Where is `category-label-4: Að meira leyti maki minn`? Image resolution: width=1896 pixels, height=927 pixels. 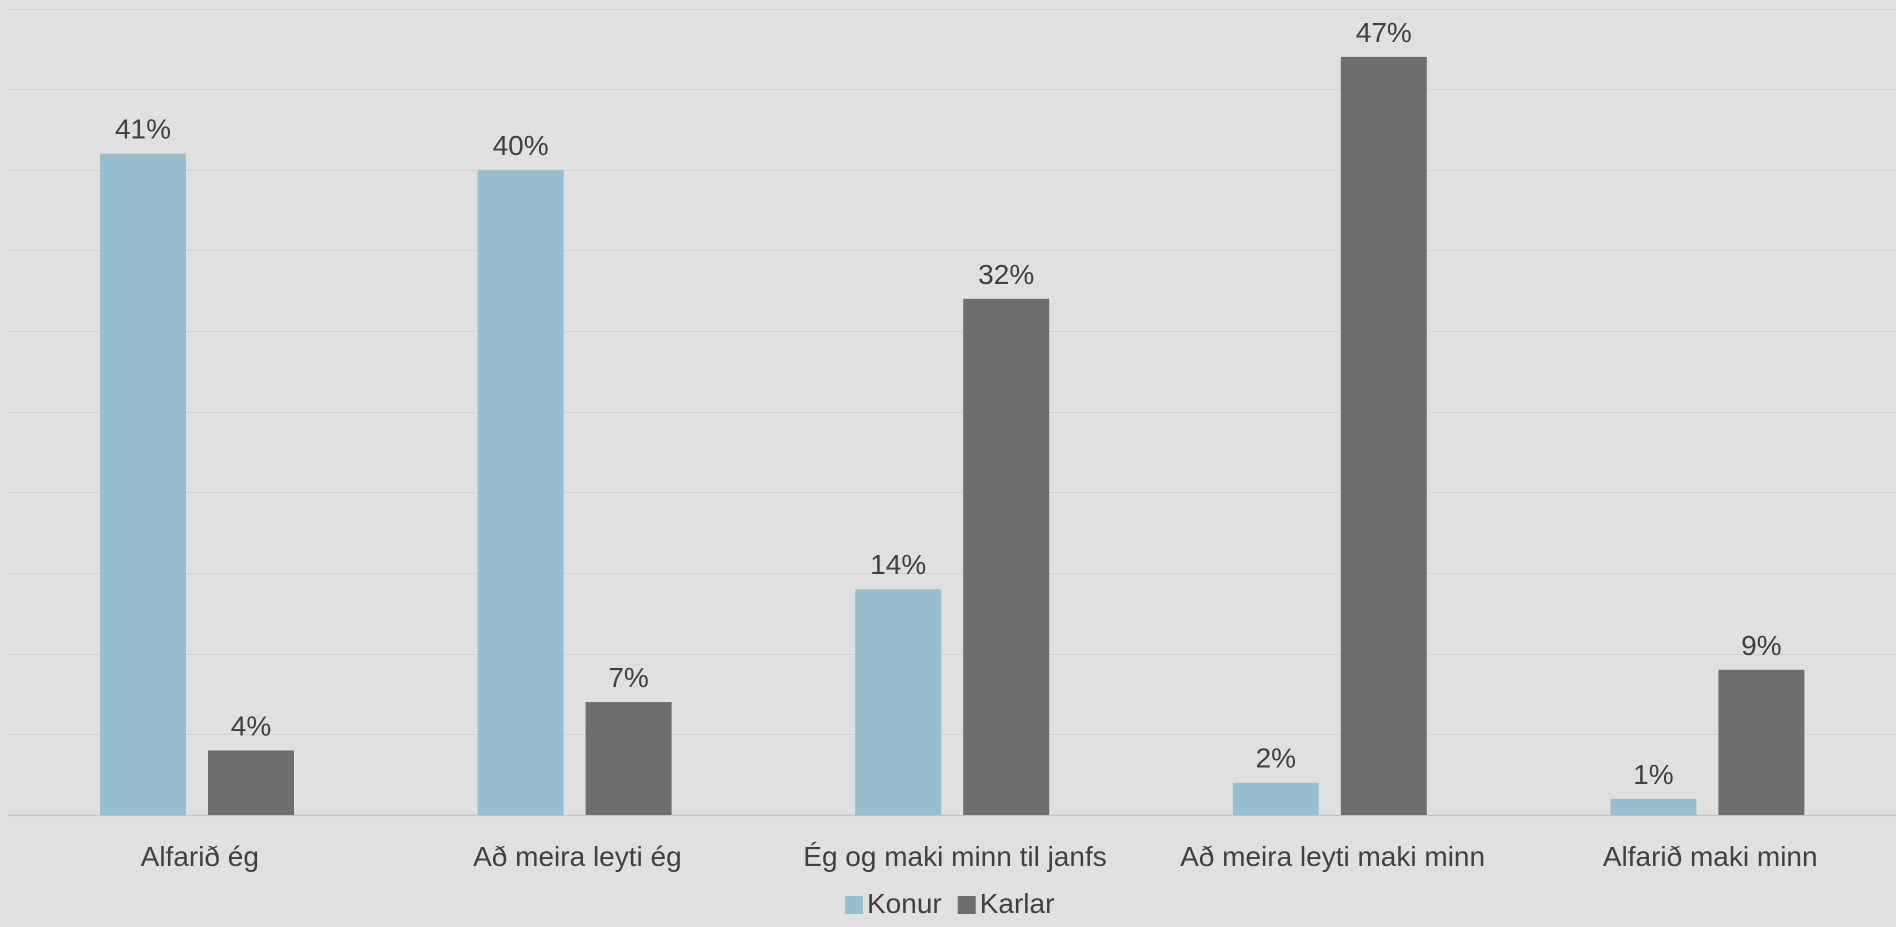 category-label-4: Að meira leyti maki minn is located at coordinates (1332, 856).